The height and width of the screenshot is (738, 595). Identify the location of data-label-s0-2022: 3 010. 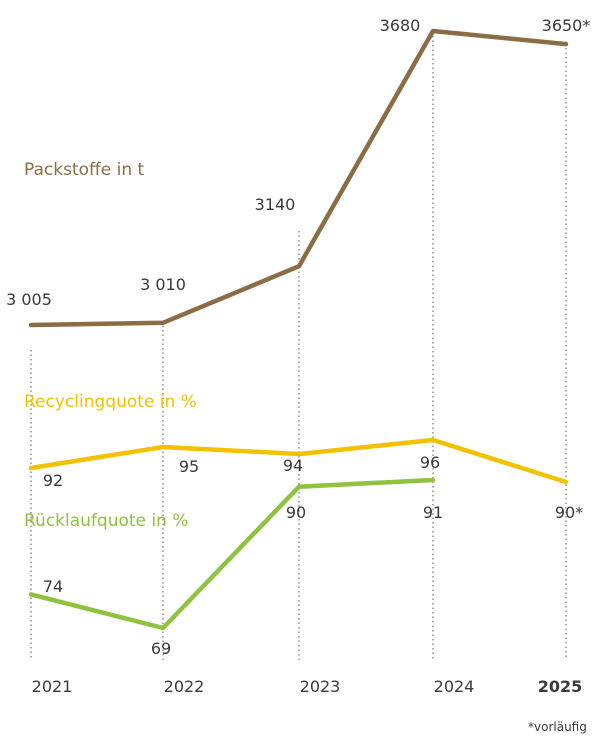
(163, 284).